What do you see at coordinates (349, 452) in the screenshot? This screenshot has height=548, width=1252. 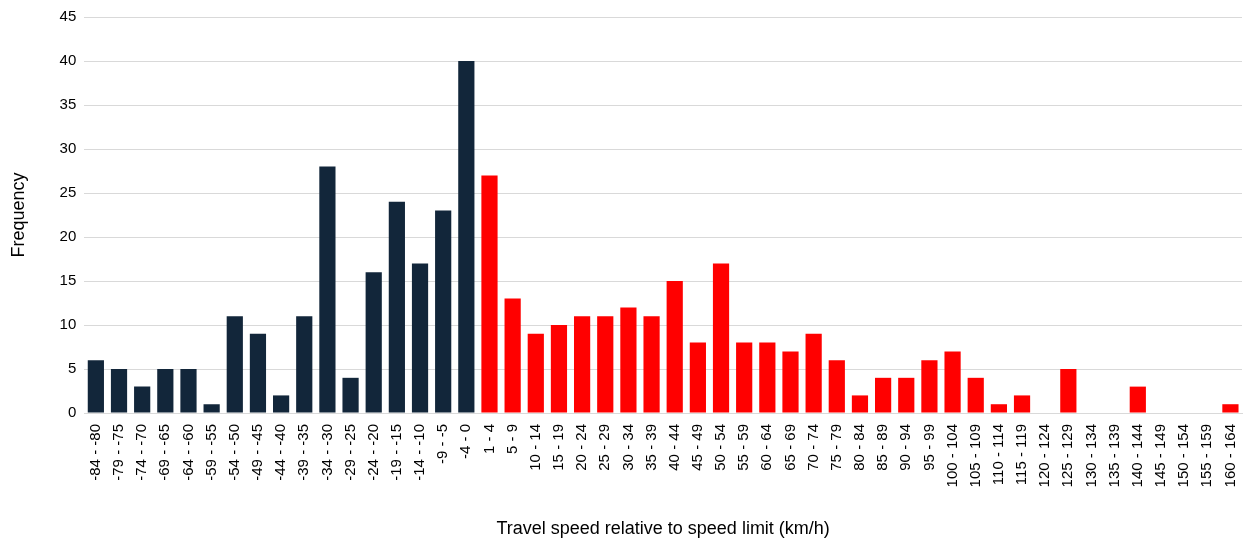 I see `x-tick-label: -29 - -25` at bounding box center [349, 452].